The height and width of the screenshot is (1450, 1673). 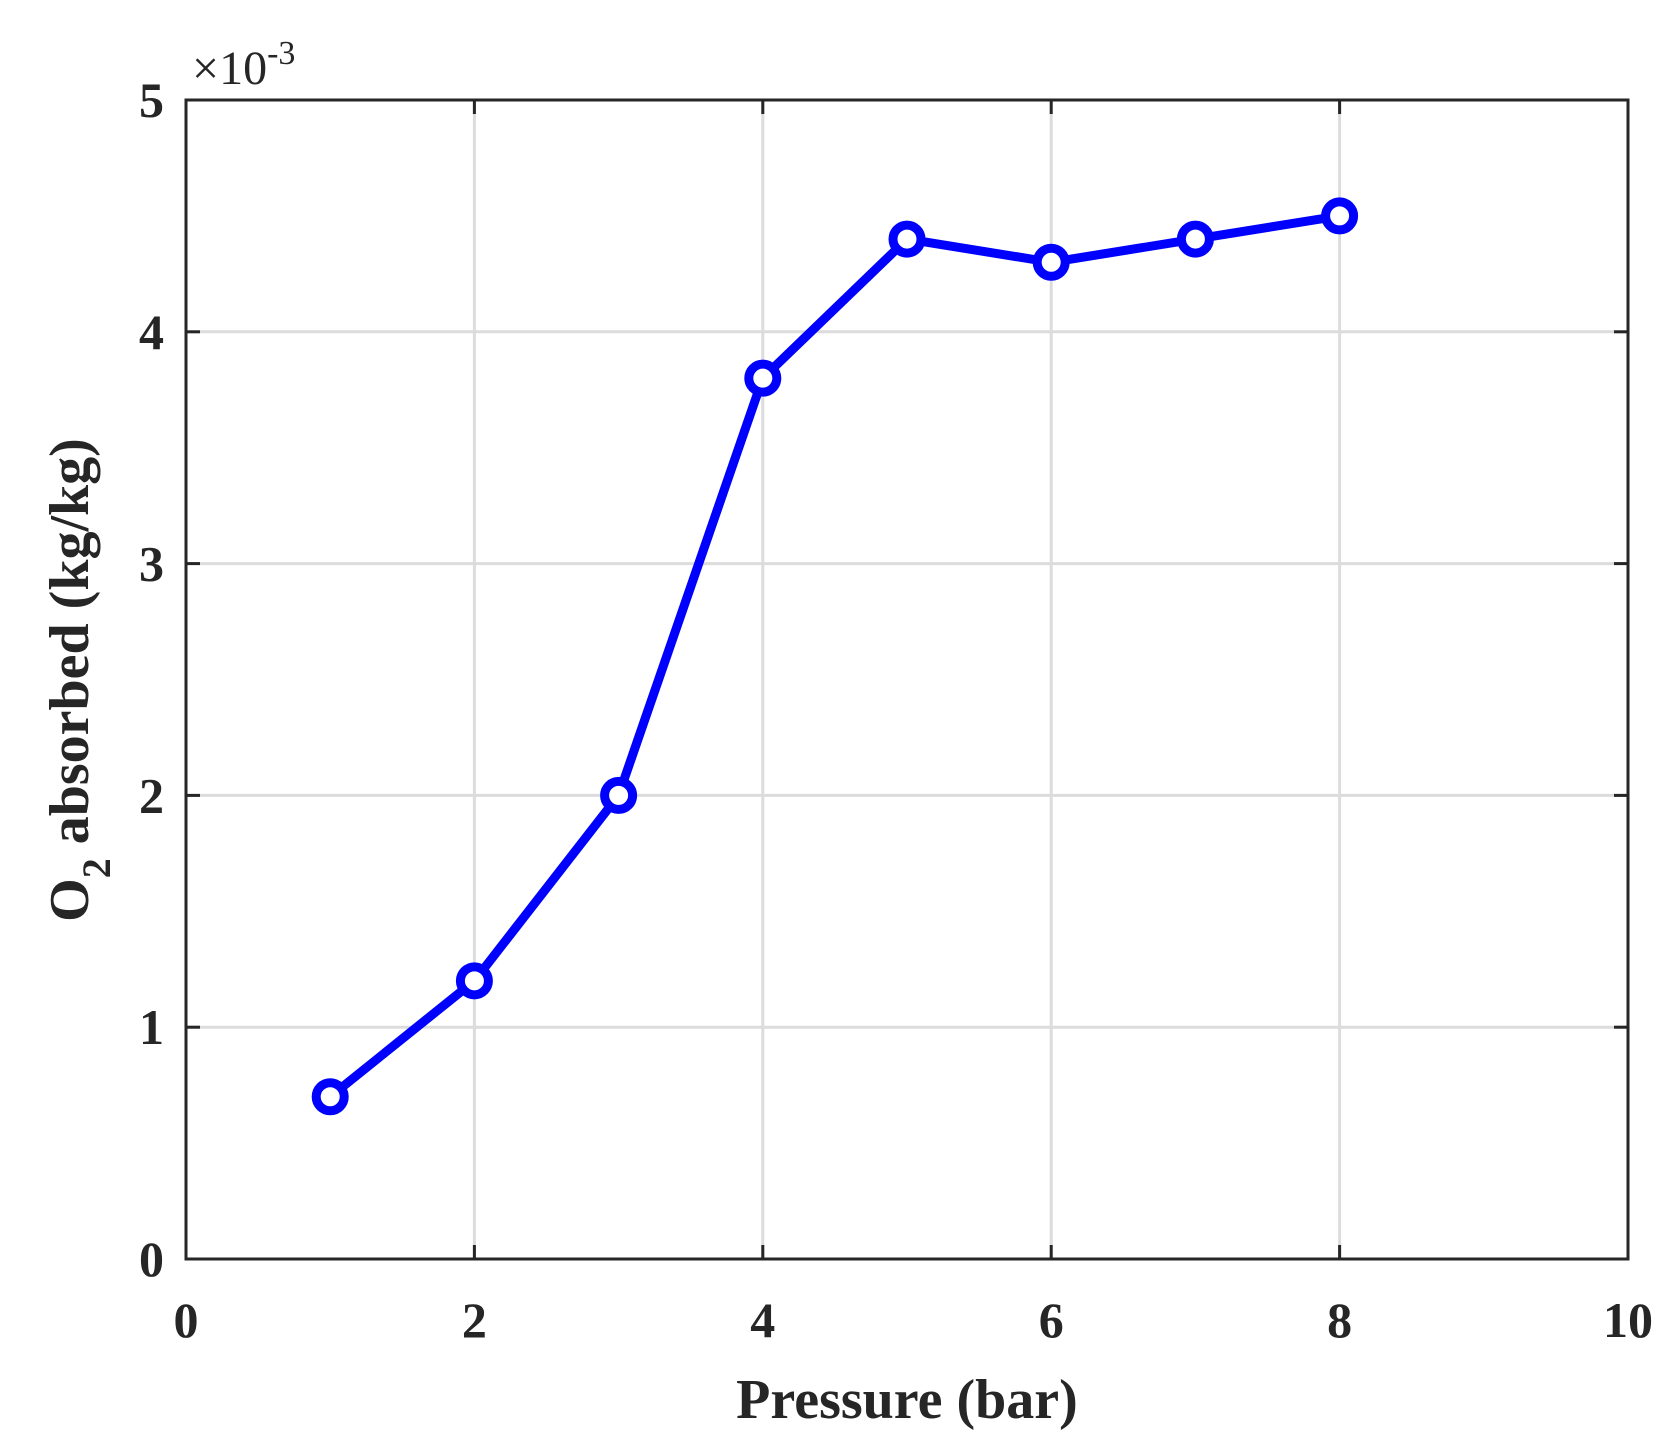 I want to click on x-tick-label: 0, so click(x=186, y=1320).